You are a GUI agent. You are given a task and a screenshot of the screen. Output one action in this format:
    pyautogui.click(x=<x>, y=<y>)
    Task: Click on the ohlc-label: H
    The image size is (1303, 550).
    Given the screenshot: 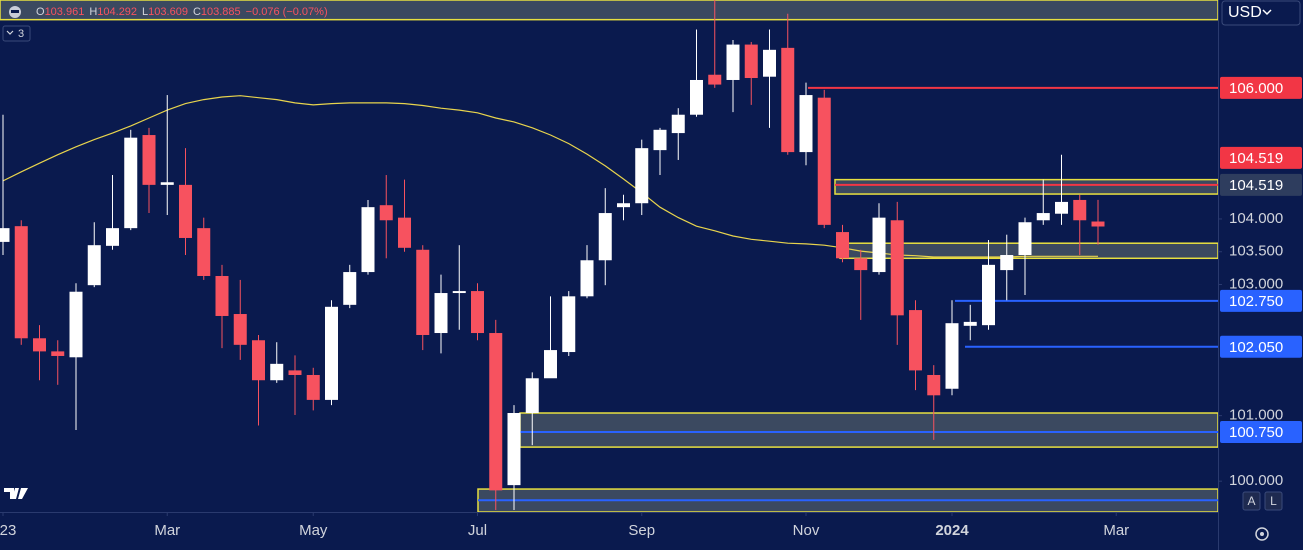 What is the action you would take?
    pyautogui.click(x=93, y=12)
    